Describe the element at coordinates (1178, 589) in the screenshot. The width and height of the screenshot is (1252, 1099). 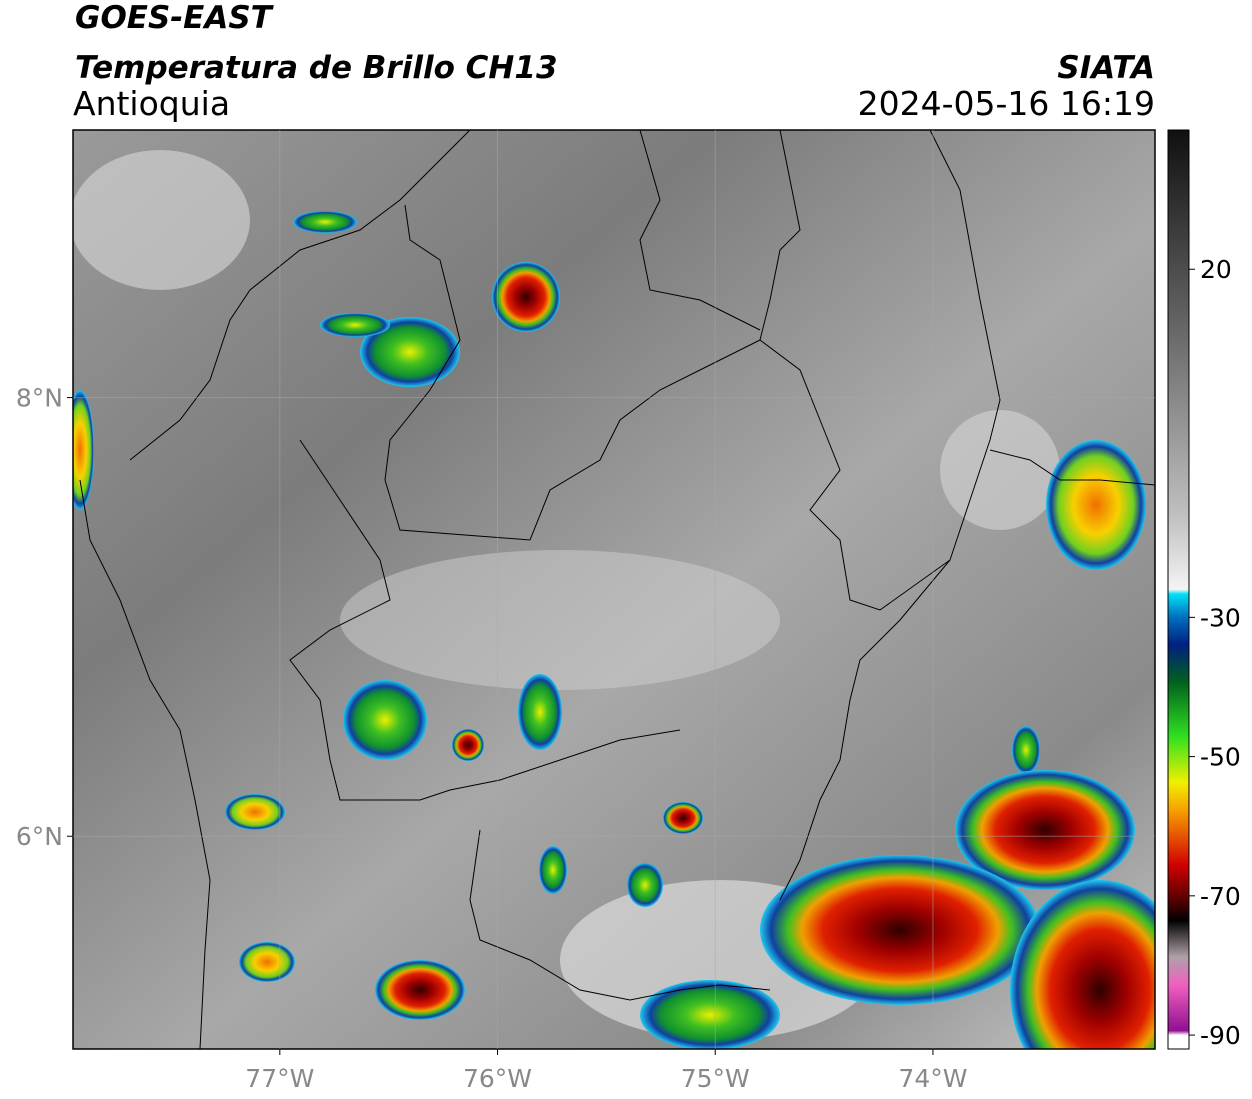
I see `colorbar` at that location.